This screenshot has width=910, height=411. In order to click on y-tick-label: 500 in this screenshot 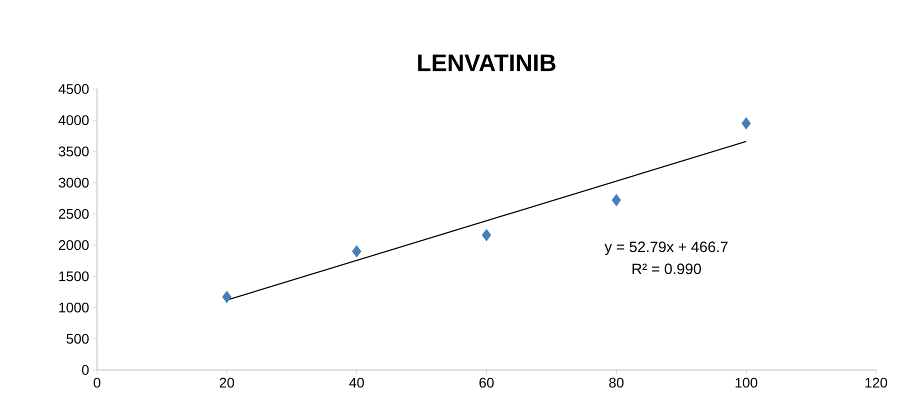, I will do `click(77, 339)`.